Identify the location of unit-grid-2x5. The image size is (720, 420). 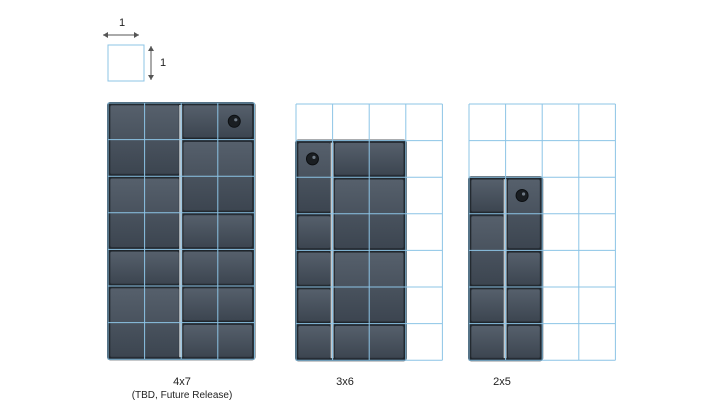
(542, 232).